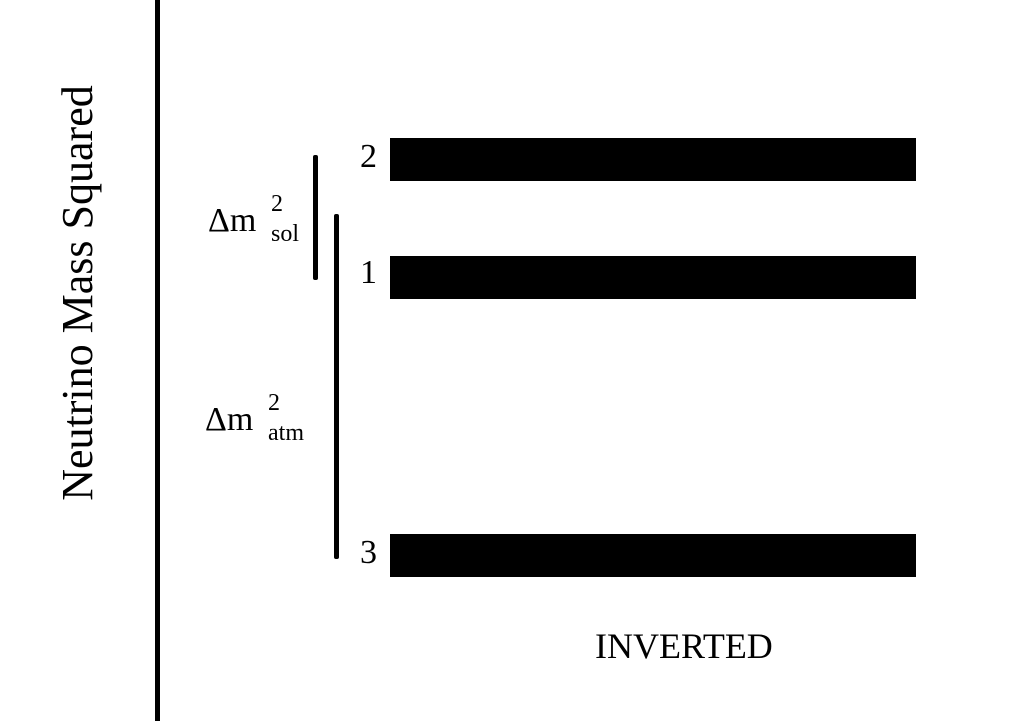  What do you see at coordinates (368, 272) in the screenshot?
I see `mass-level-1-label: 1` at bounding box center [368, 272].